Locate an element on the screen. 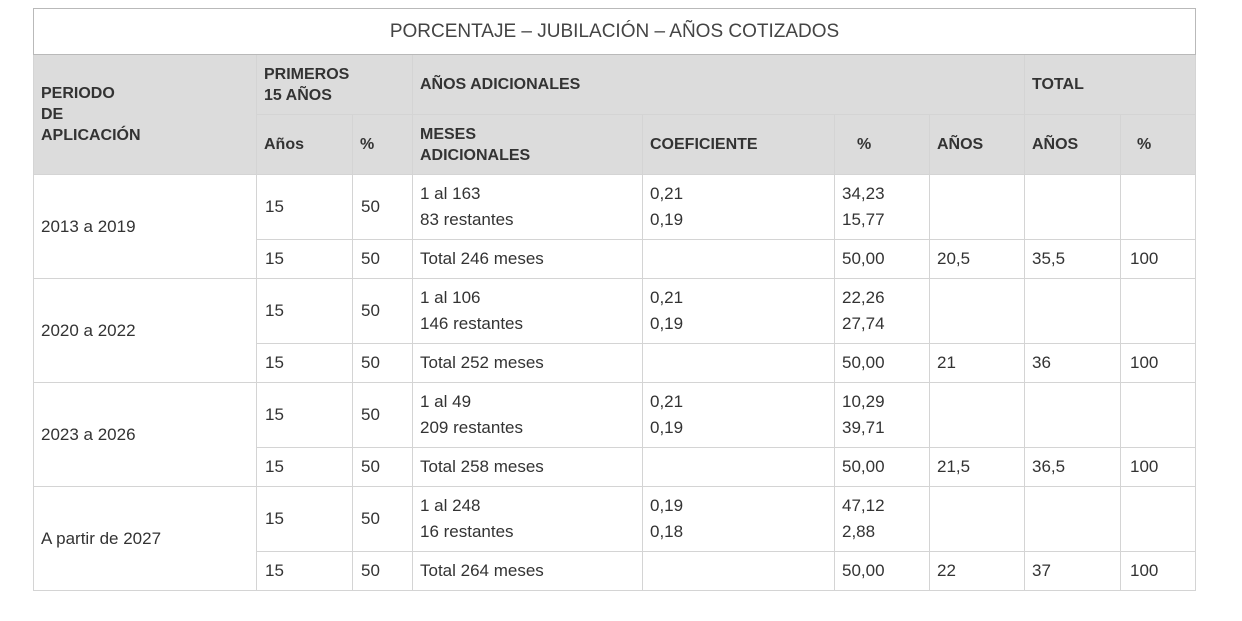 Image resolution: width=1242 pixels, height=621 pixels. pct-line2: 27,74 is located at coordinates (863, 323).